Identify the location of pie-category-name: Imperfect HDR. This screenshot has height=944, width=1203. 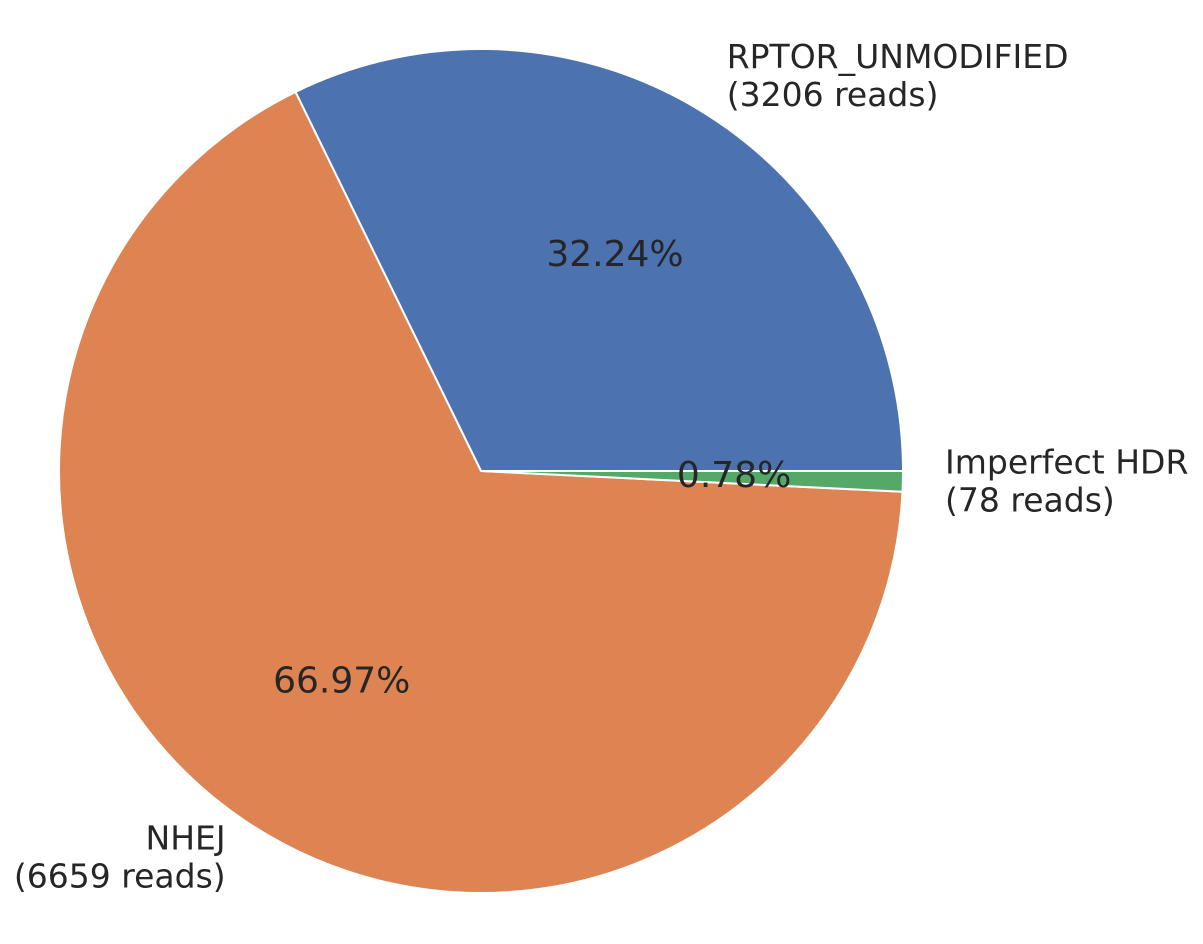
(1066, 461).